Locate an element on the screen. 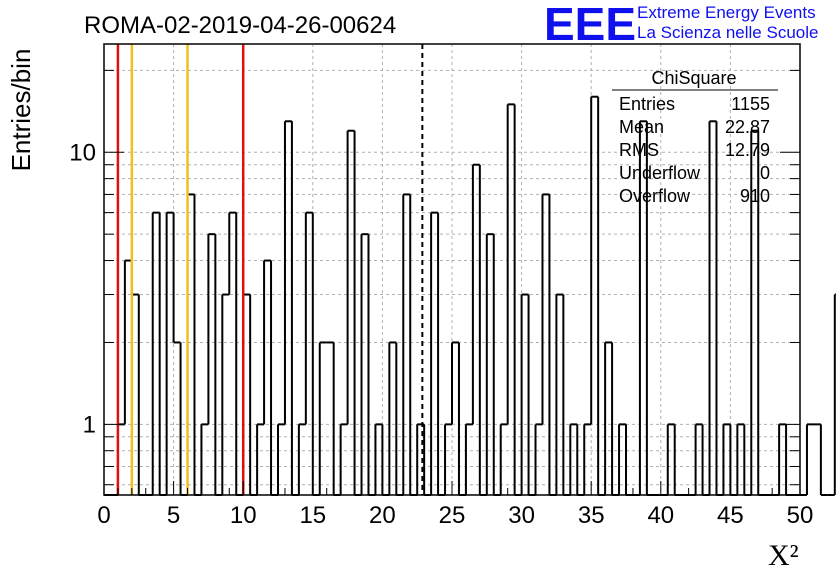 Image resolution: width=836 pixels, height=572 pixels. stats-label: Mean is located at coordinates (641, 127).